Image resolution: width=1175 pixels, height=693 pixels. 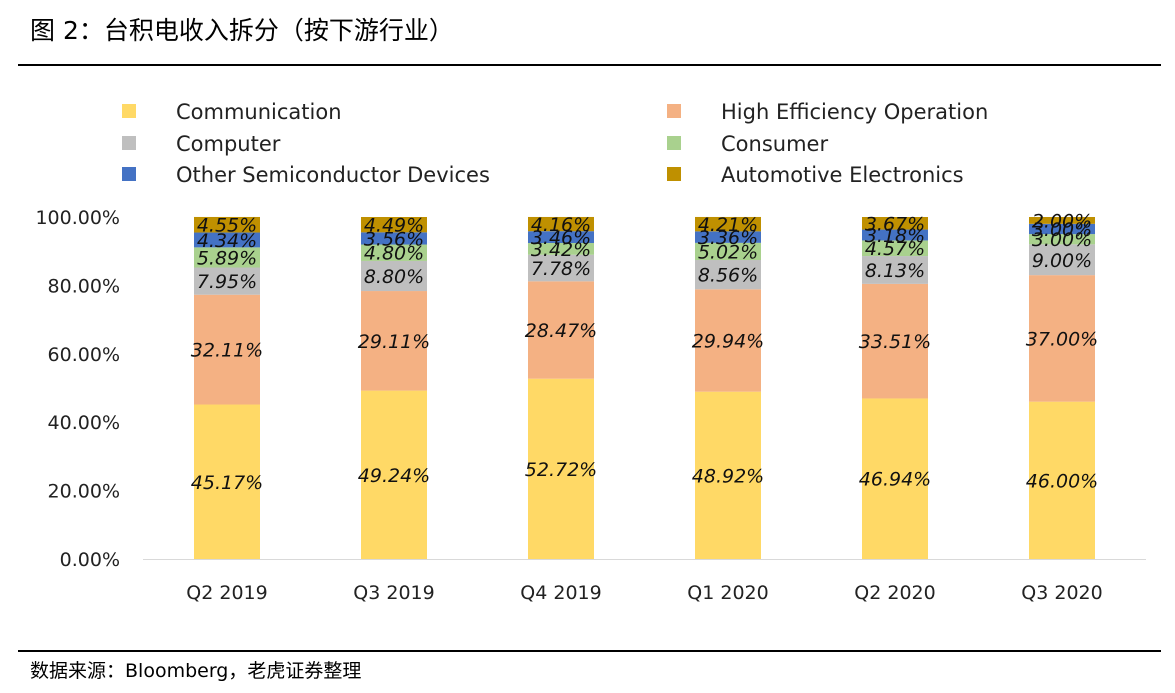 I want to click on data-label-other-semiconductor-devices: 3.46%, so click(x=561, y=238).